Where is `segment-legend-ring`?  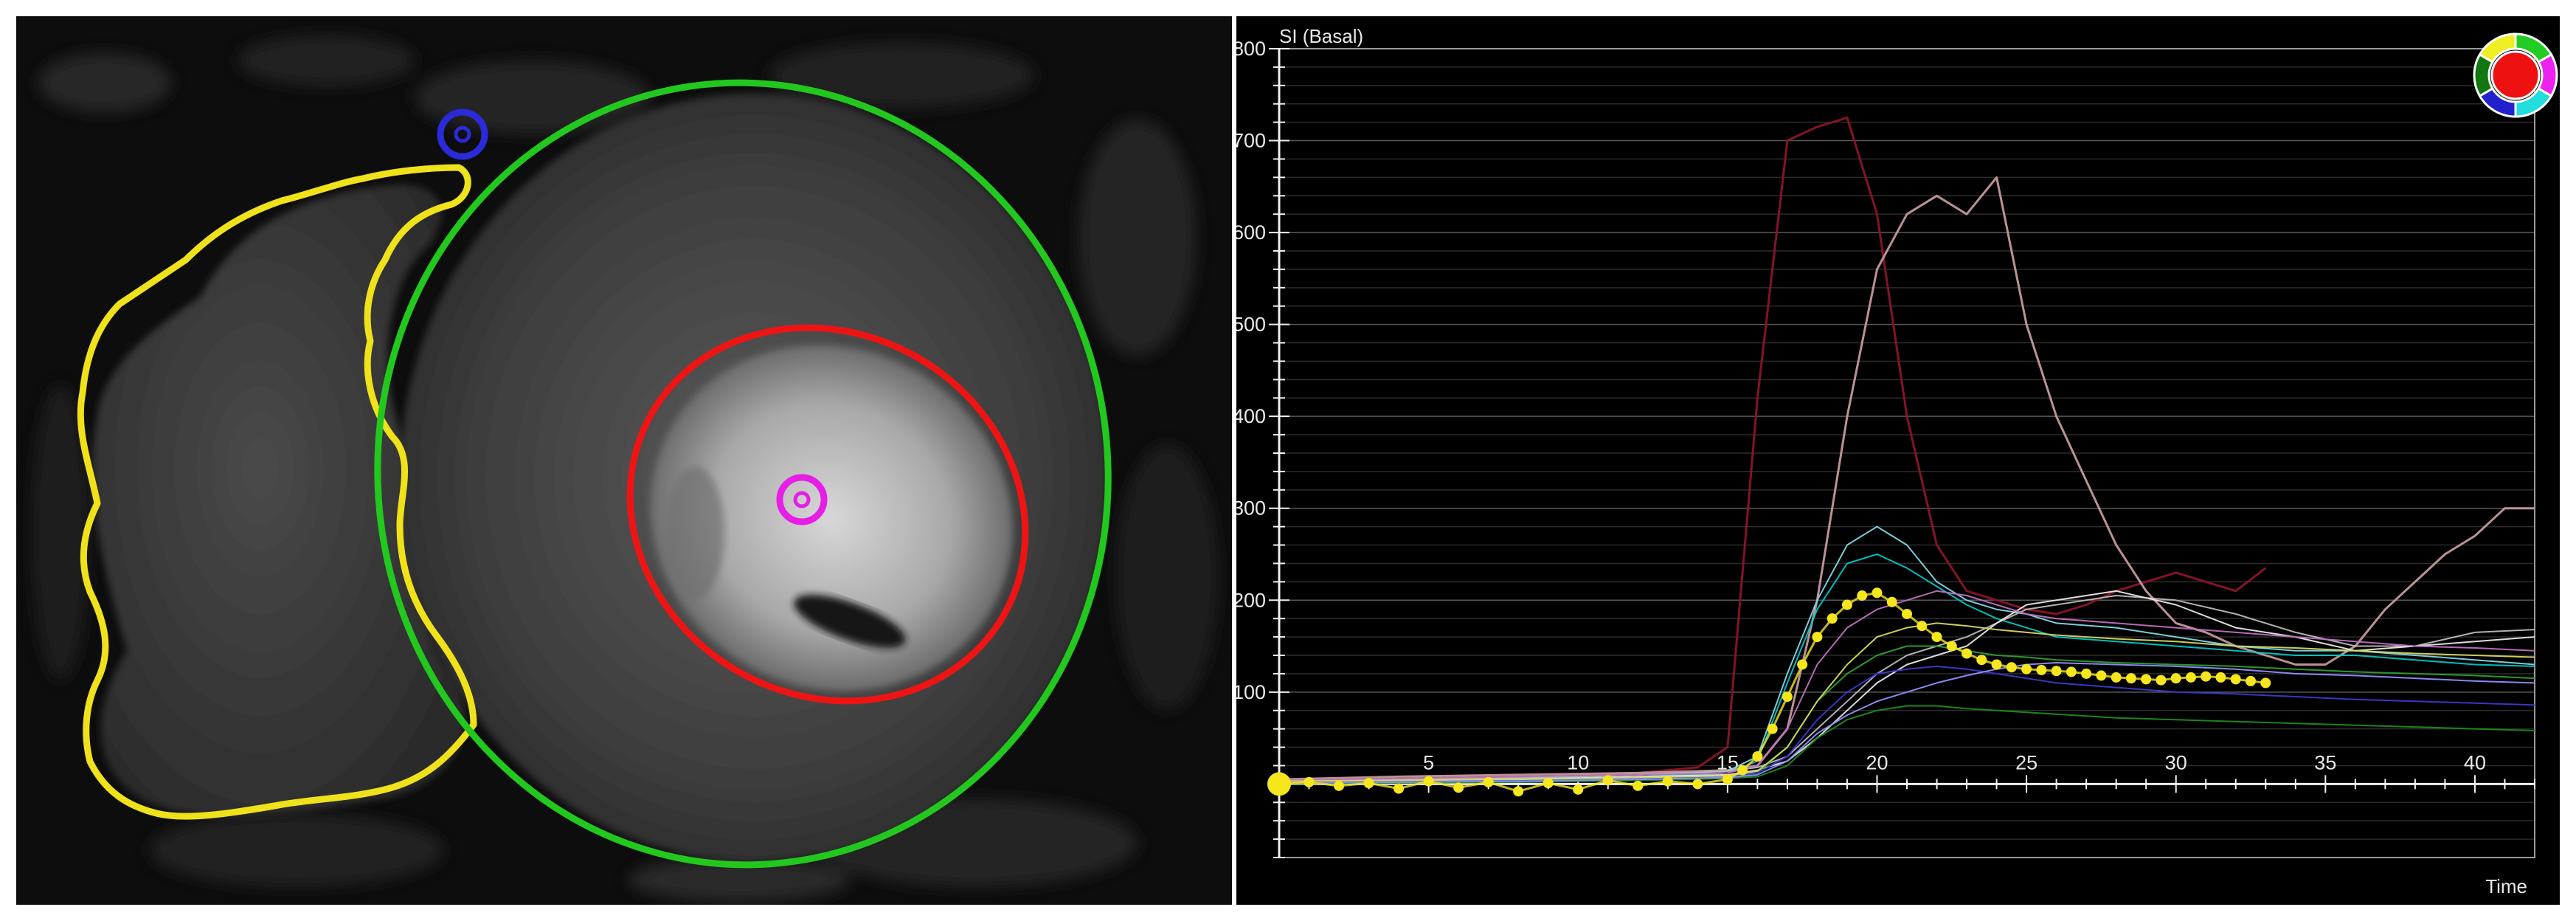
segment-legend-ring is located at coordinates (2516, 75).